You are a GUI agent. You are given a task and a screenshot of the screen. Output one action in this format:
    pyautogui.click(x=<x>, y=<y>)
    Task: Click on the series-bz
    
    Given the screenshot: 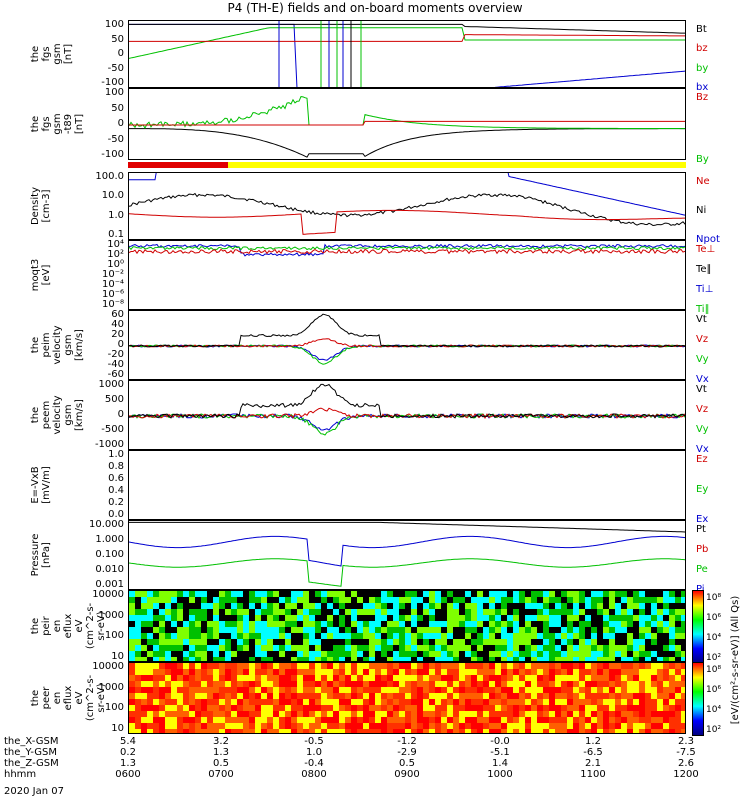 What is the action you would take?
    pyautogui.click(x=407, y=38)
    